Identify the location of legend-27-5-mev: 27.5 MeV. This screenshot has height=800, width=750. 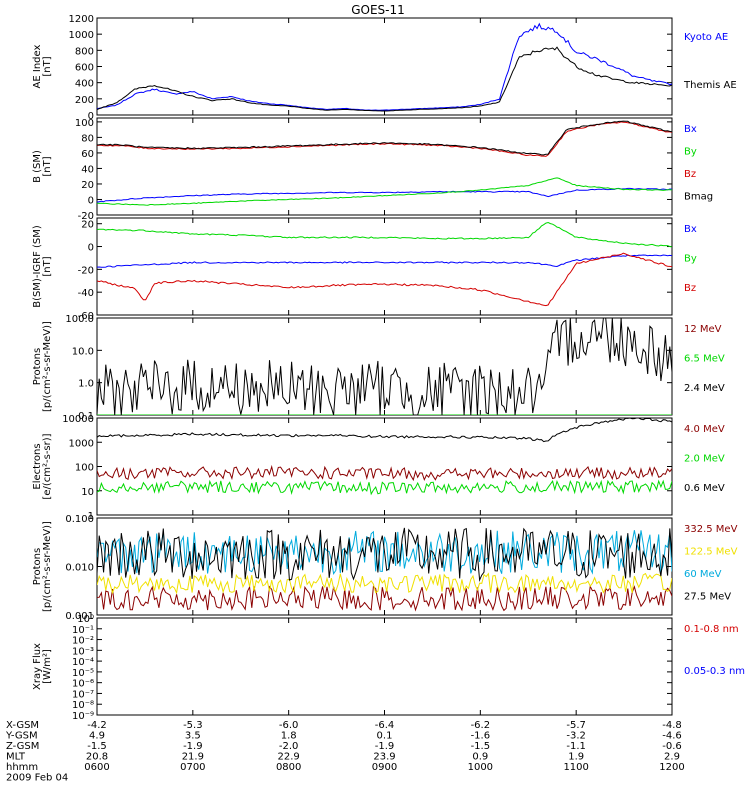
(707, 597).